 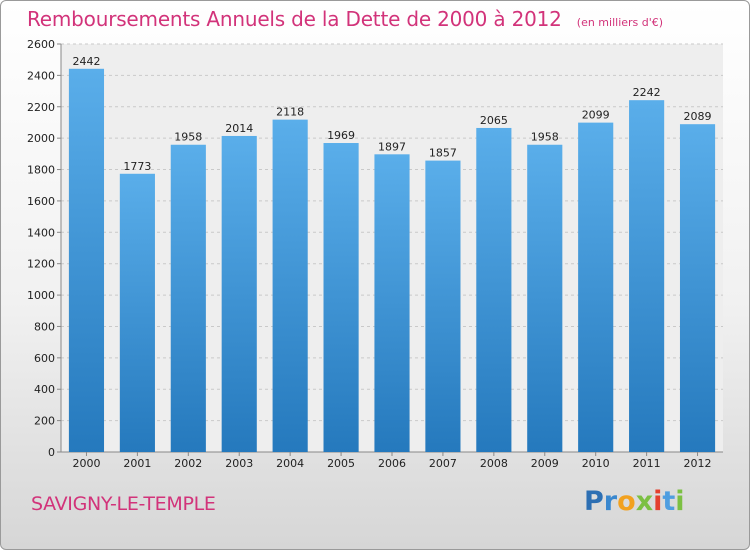 I want to click on data-label-2012: 2089, so click(x=698, y=116).